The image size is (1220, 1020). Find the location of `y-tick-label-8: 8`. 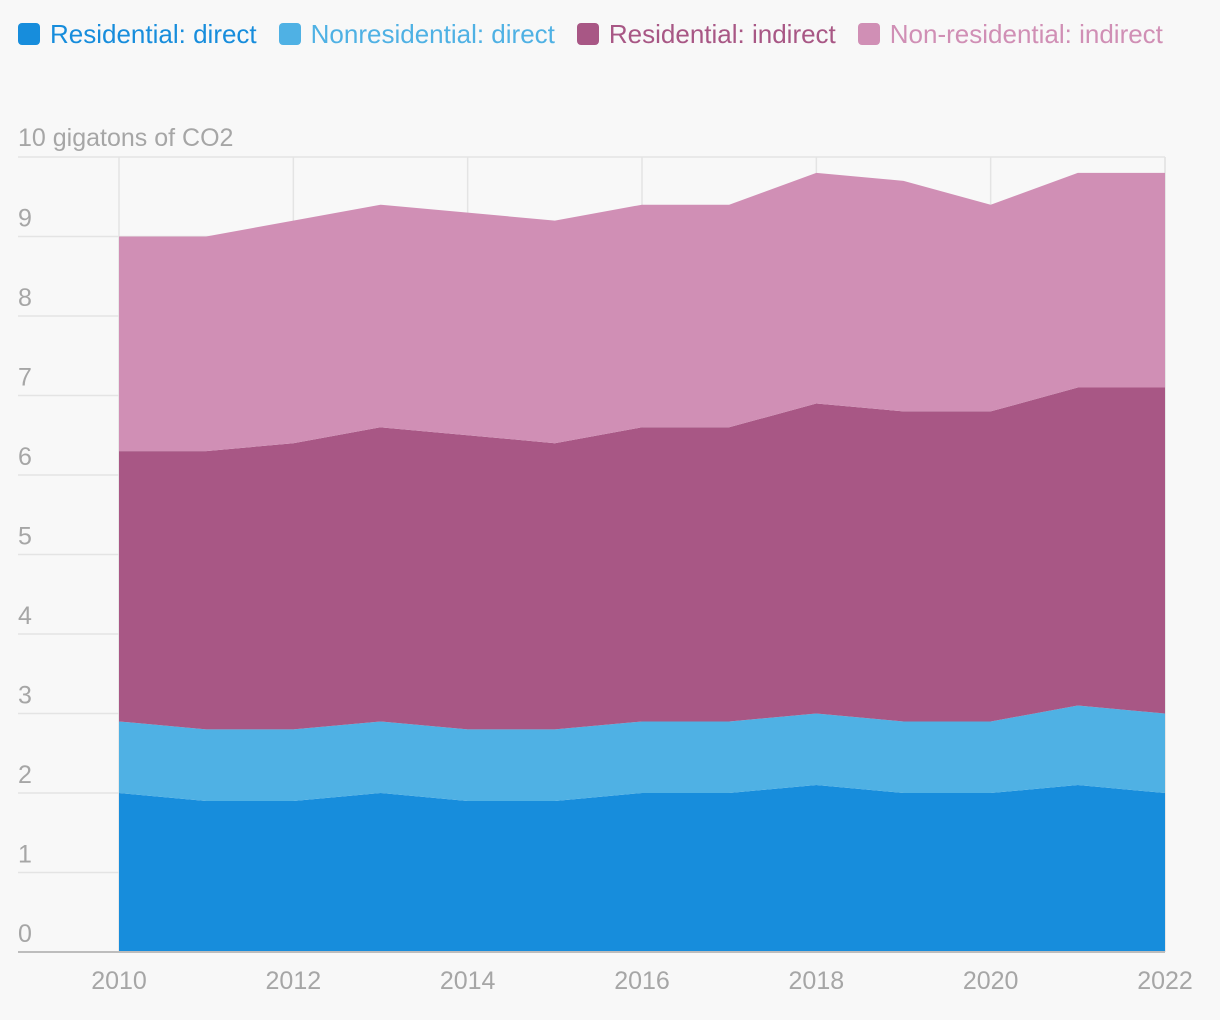

y-tick-label-8: 8 is located at coordinates (25, 298).